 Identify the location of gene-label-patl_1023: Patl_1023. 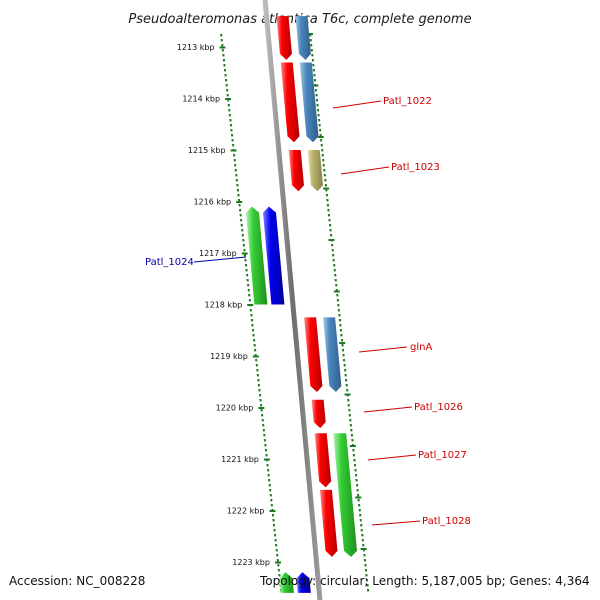
(415, 167).